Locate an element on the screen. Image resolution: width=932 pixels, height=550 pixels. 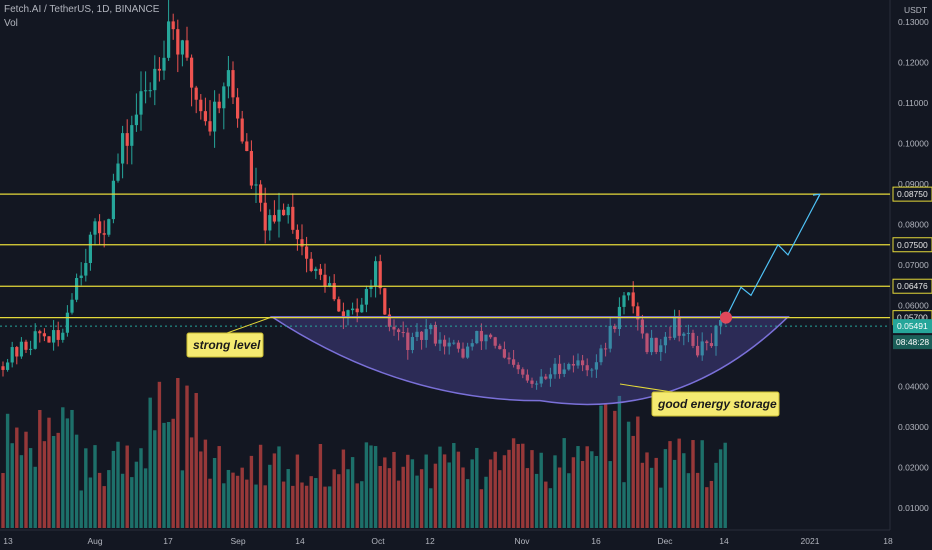
x-tick-label: Oct is located at coordinates (378, 541).